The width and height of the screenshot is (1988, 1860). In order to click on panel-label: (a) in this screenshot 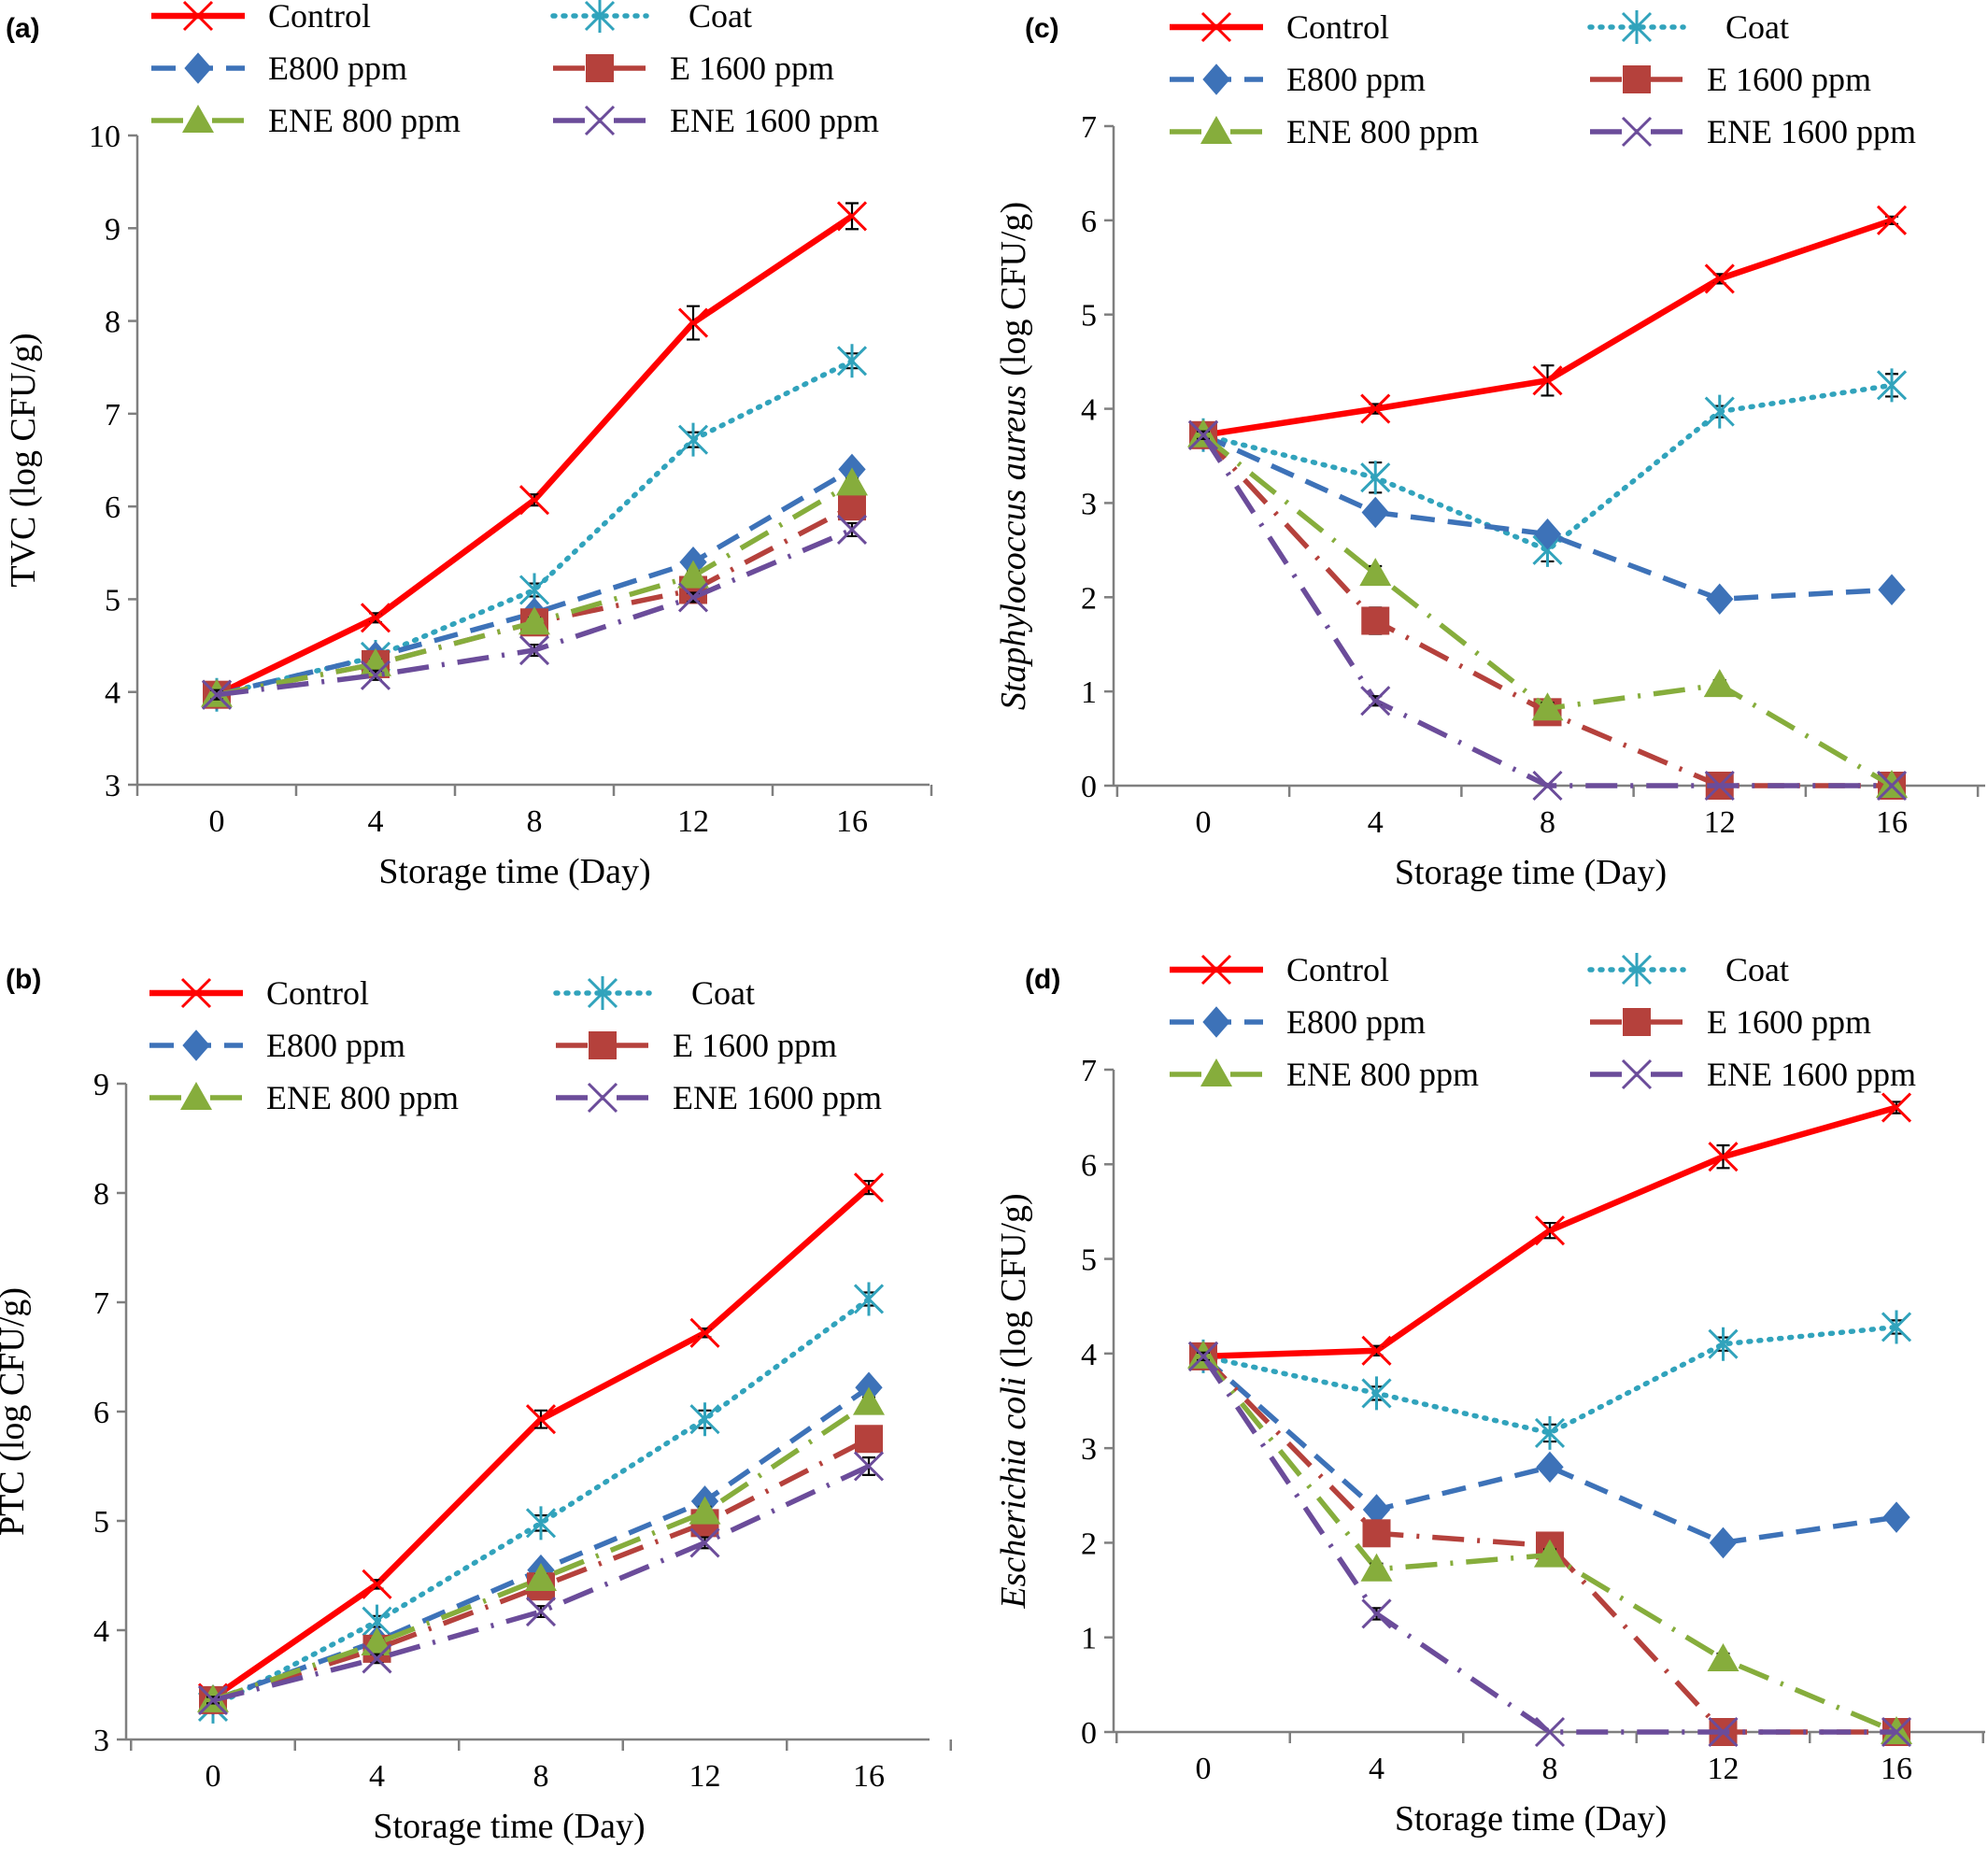, I will do `click(23, 28)`.